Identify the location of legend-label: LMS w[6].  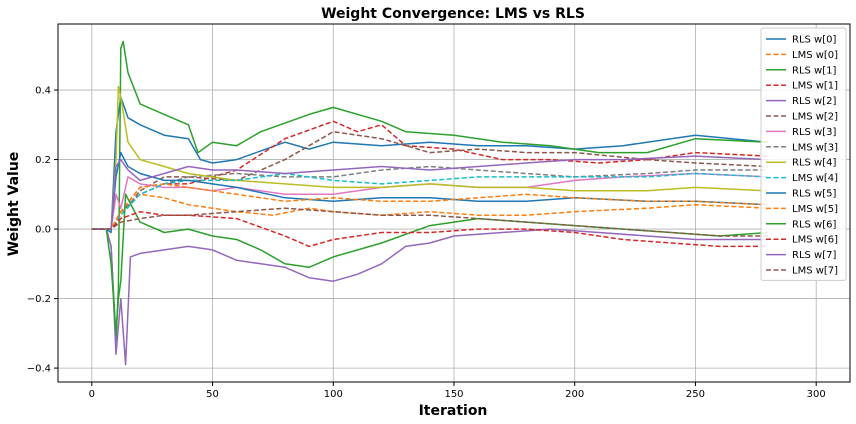
(815, 240).